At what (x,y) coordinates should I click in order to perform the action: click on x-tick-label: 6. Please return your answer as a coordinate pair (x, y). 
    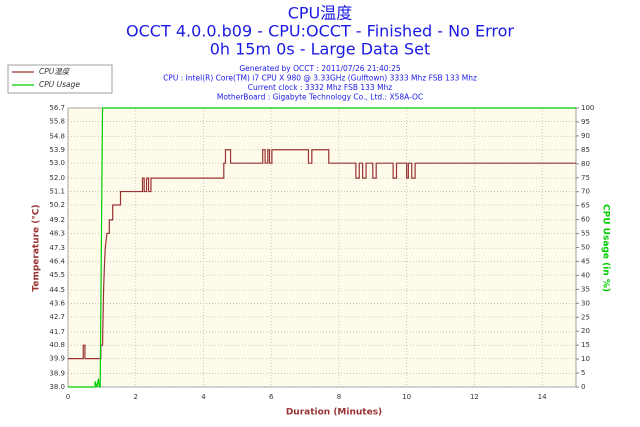
    Looking at the image, I should click on (271, 397).